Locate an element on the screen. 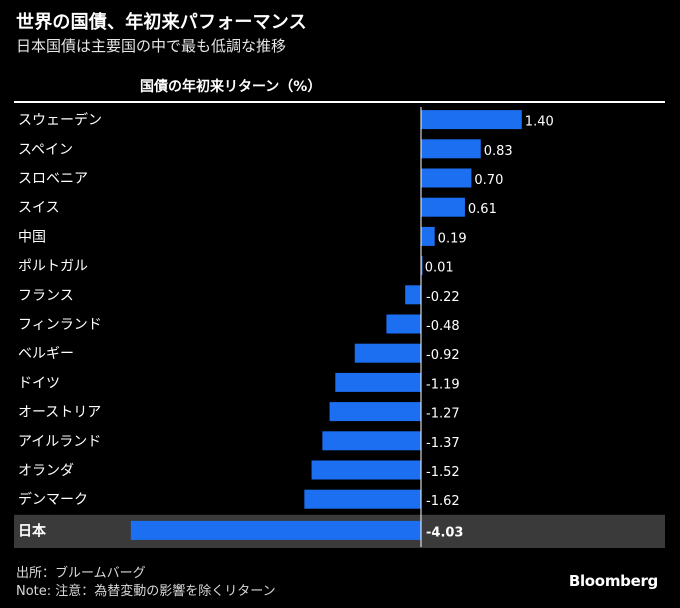 This screenshot has width=680, height=608. category-label: 日本 is located at coordinates (32, 530).